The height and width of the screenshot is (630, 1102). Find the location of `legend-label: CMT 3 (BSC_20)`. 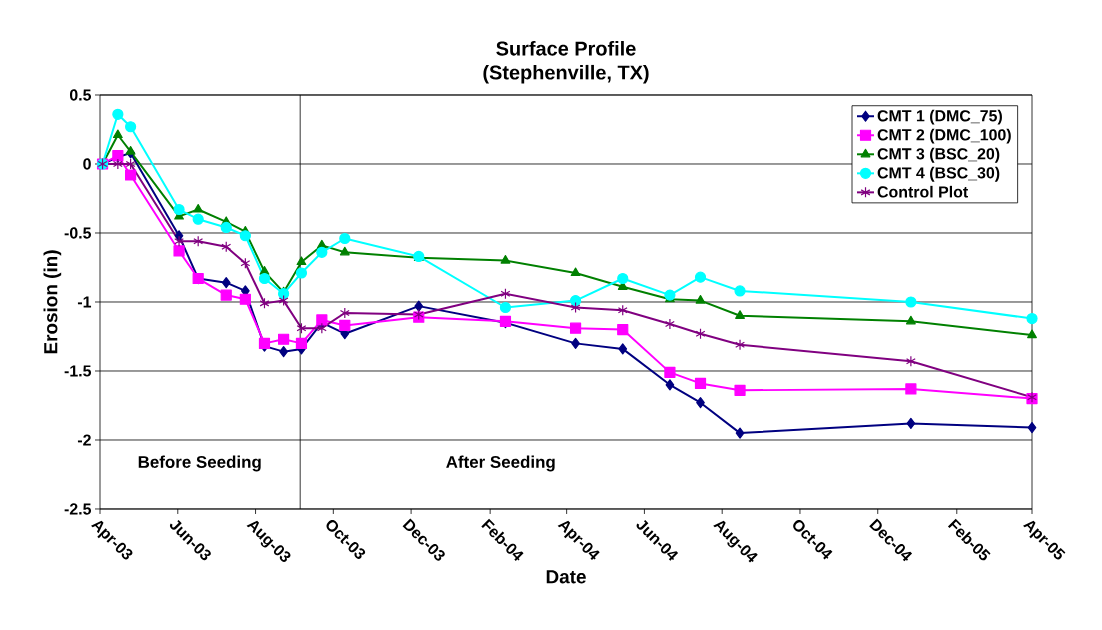

legend-label: CMT 3 (BSC_20) is located at coordinates (938, 155).